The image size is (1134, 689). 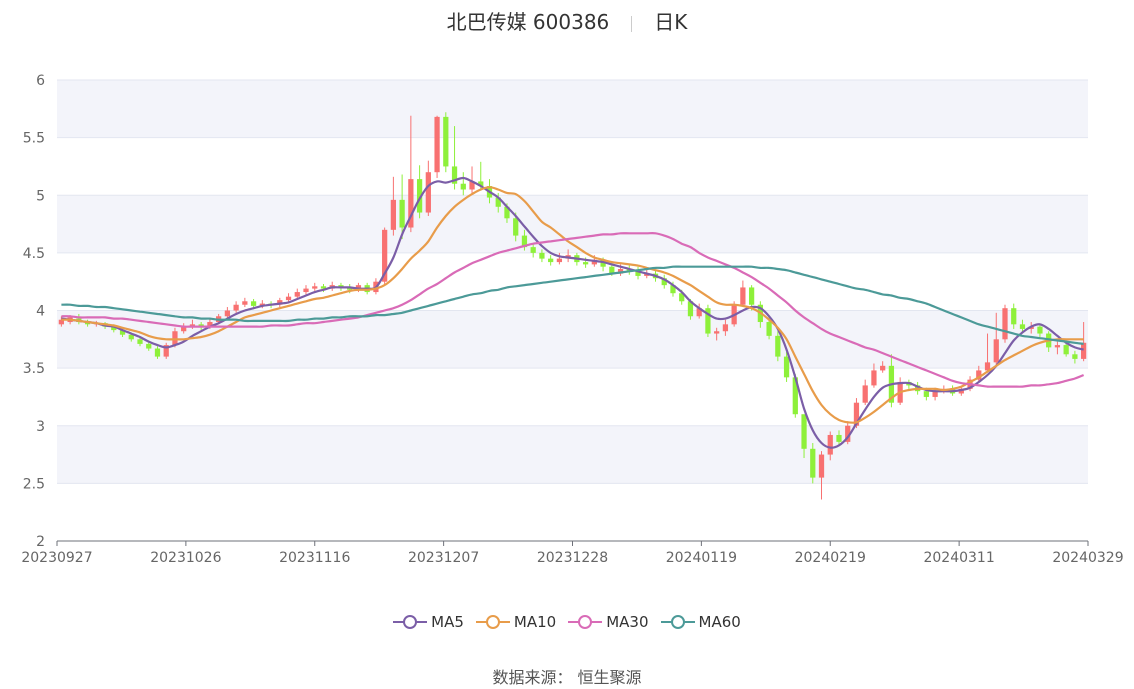 What do you see at coordinates (719, 621) in the screenshot?
I see `legend-label: MA60` at bounding box center [719, 621].